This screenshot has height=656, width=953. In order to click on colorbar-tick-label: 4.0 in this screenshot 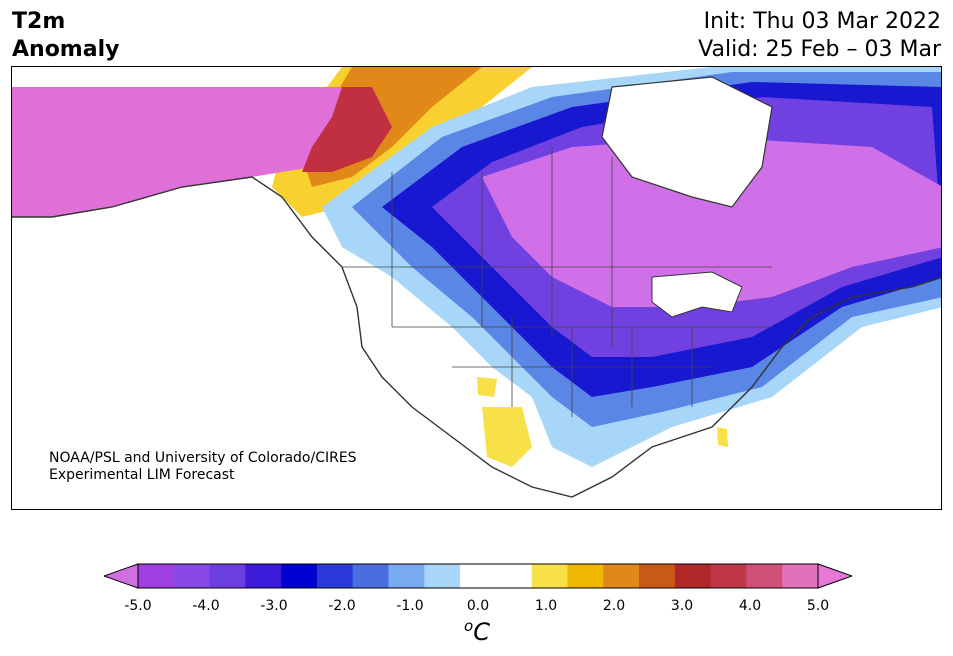, I will do `click(750, 606)`.